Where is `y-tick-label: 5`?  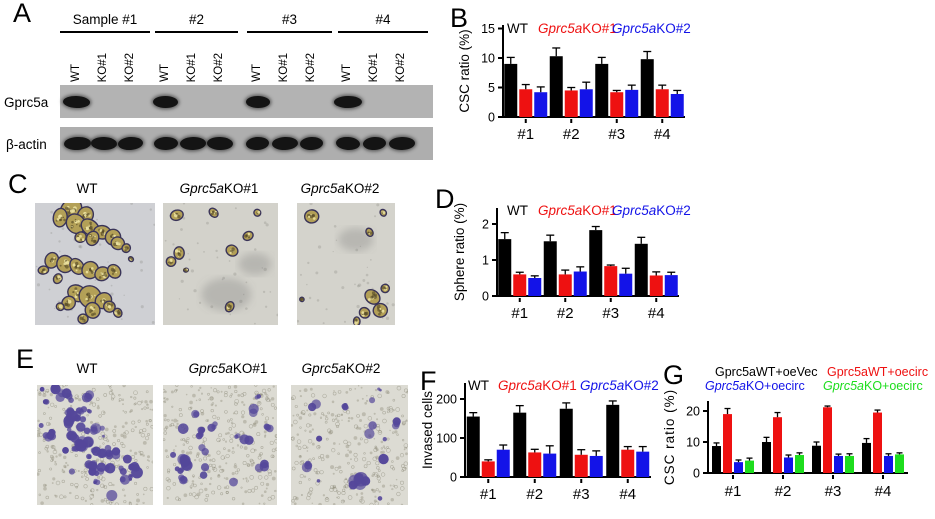
y-tick-label: 5 is located at coordinates (491, 88).